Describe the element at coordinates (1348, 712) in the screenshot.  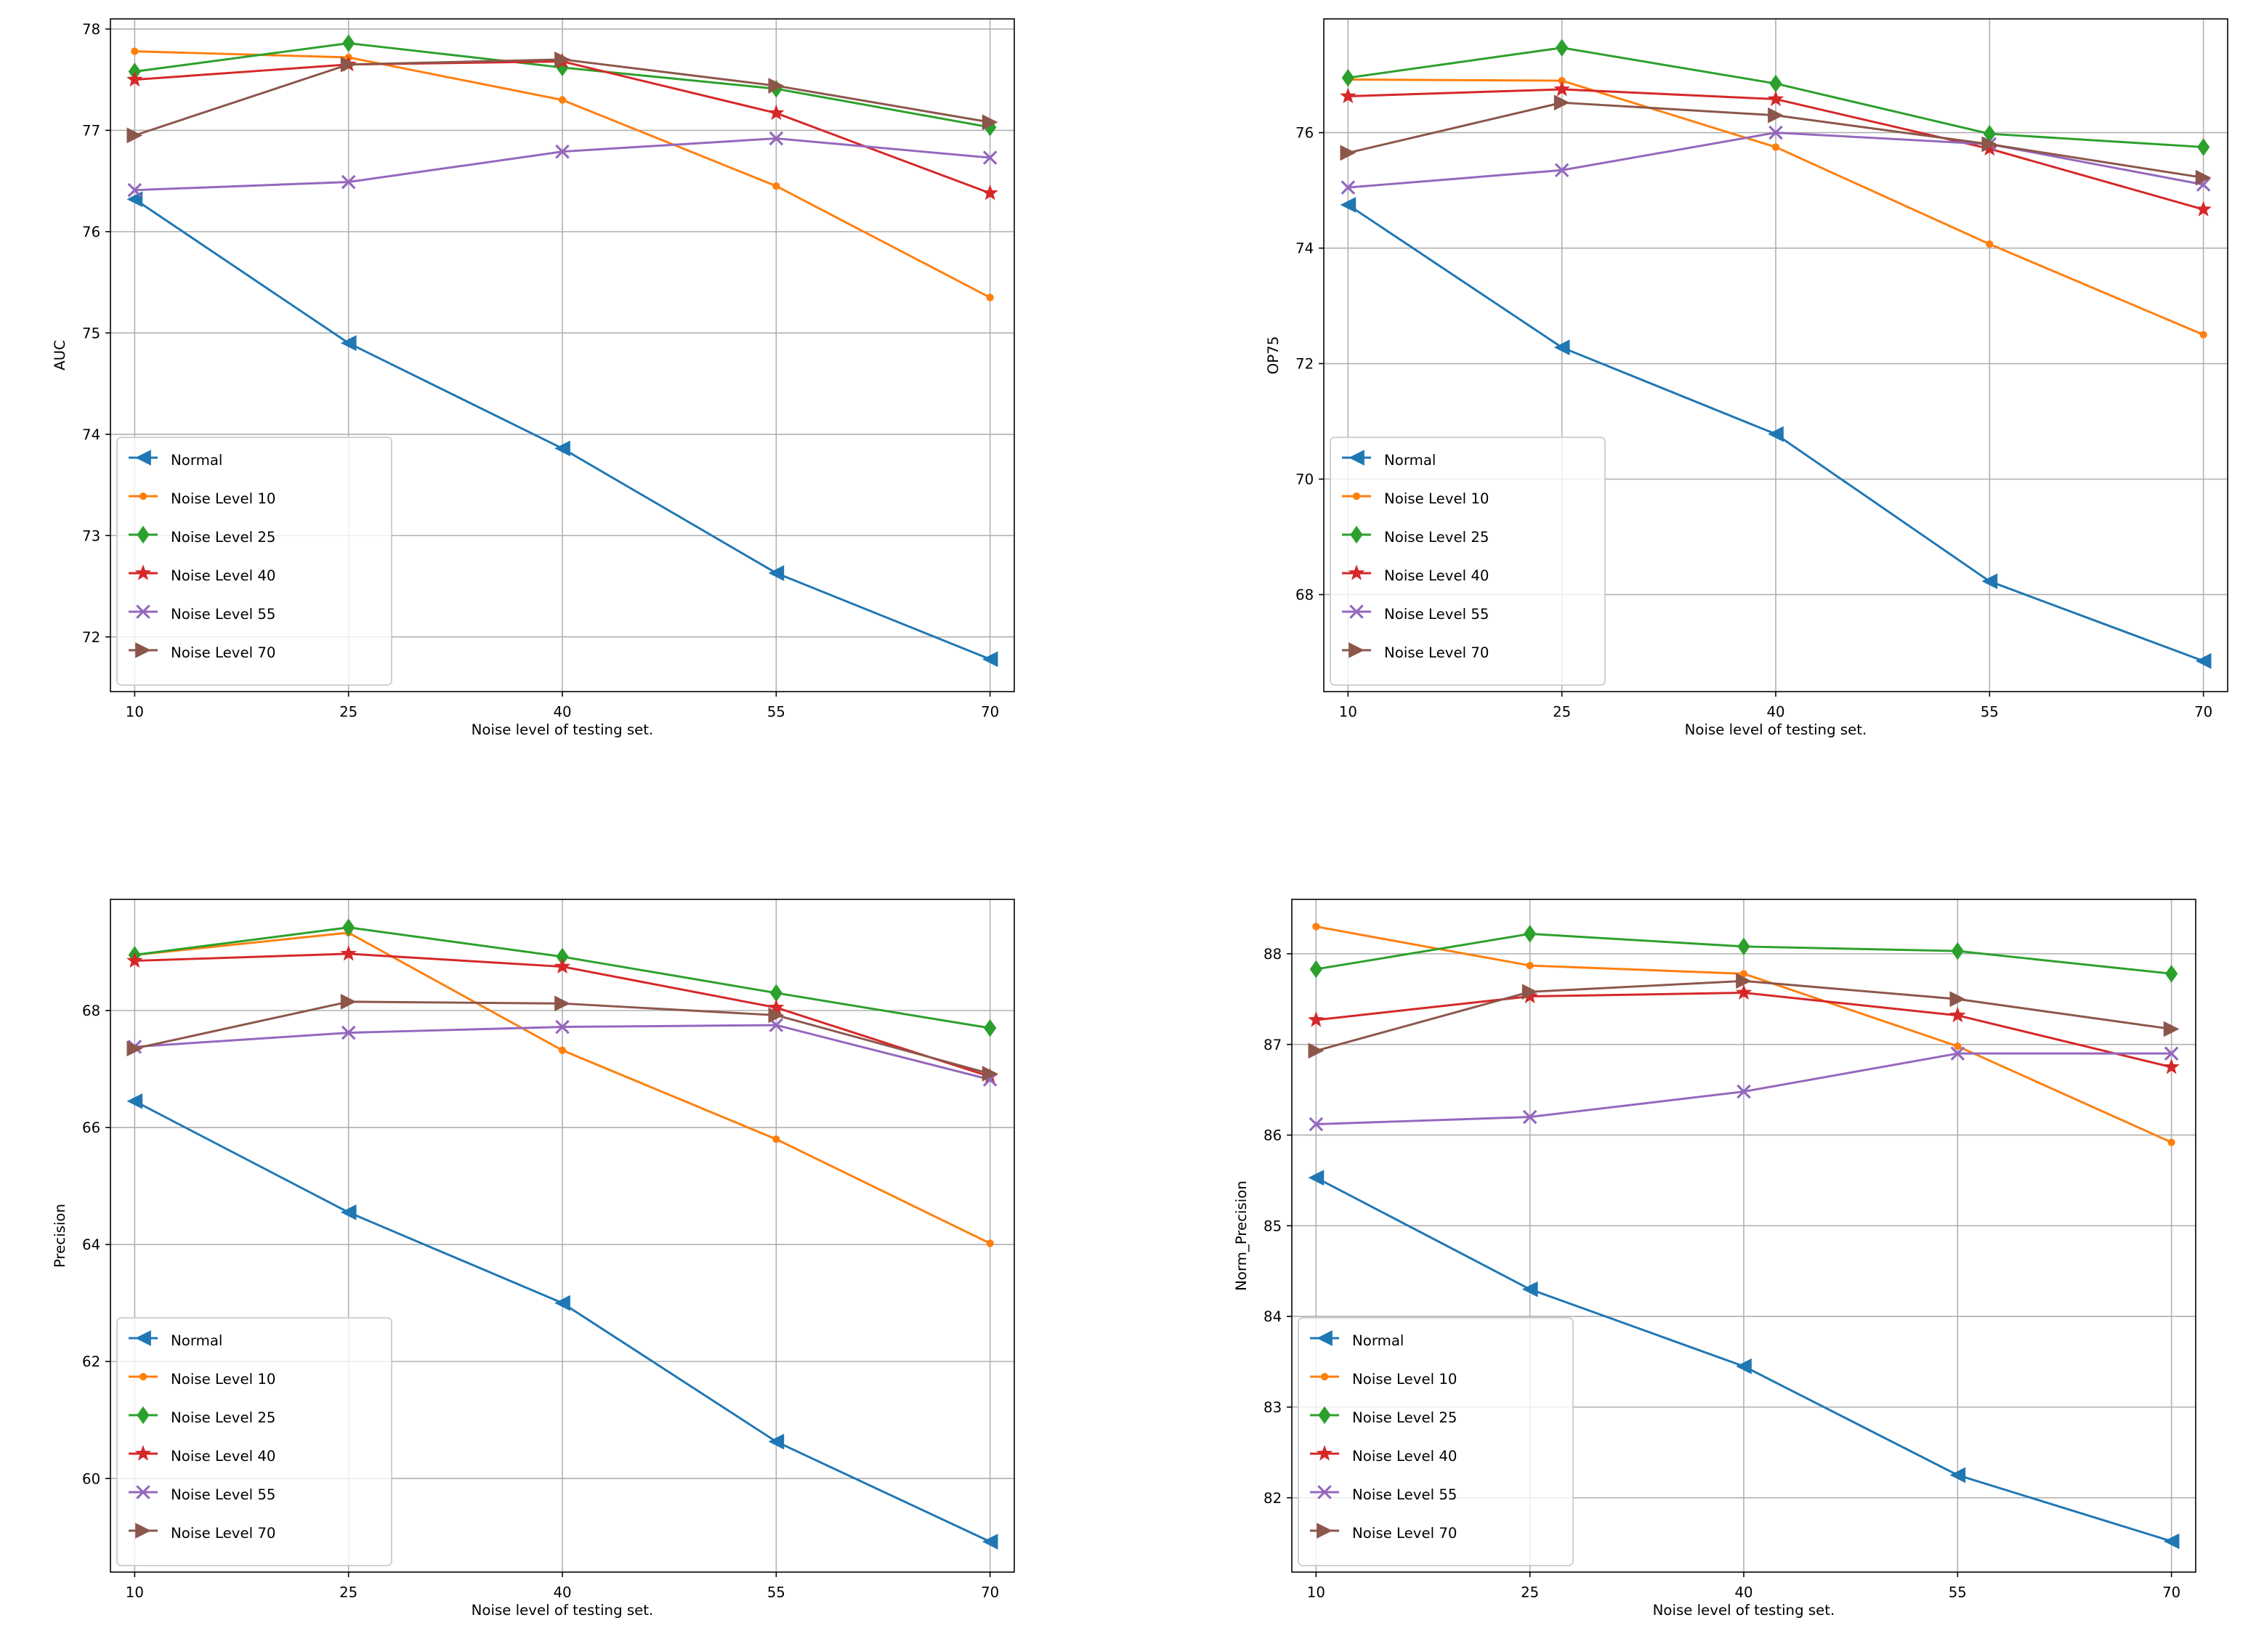
I see `x-tick-label: 10` at that location.